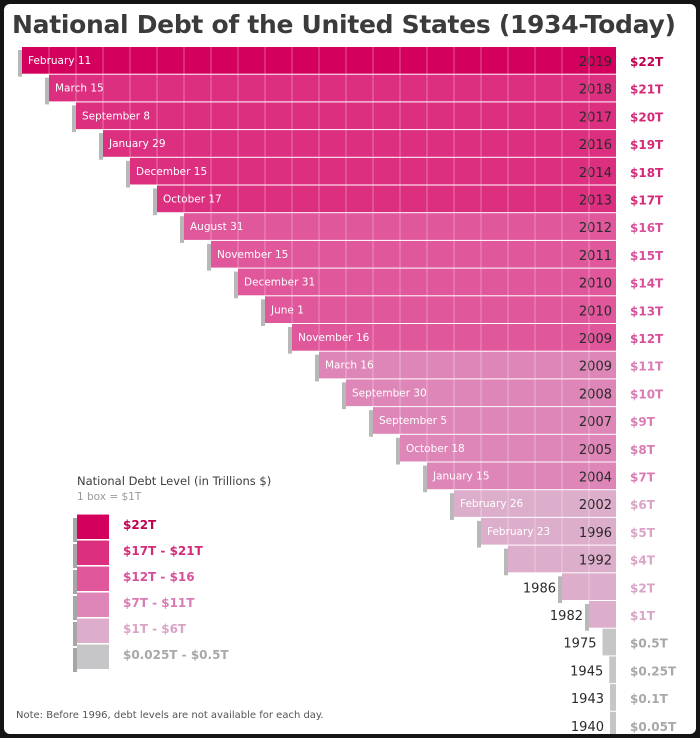 This screenshot has height=738, width=700. I want to click on date-label: September 8, so click(116, 116).